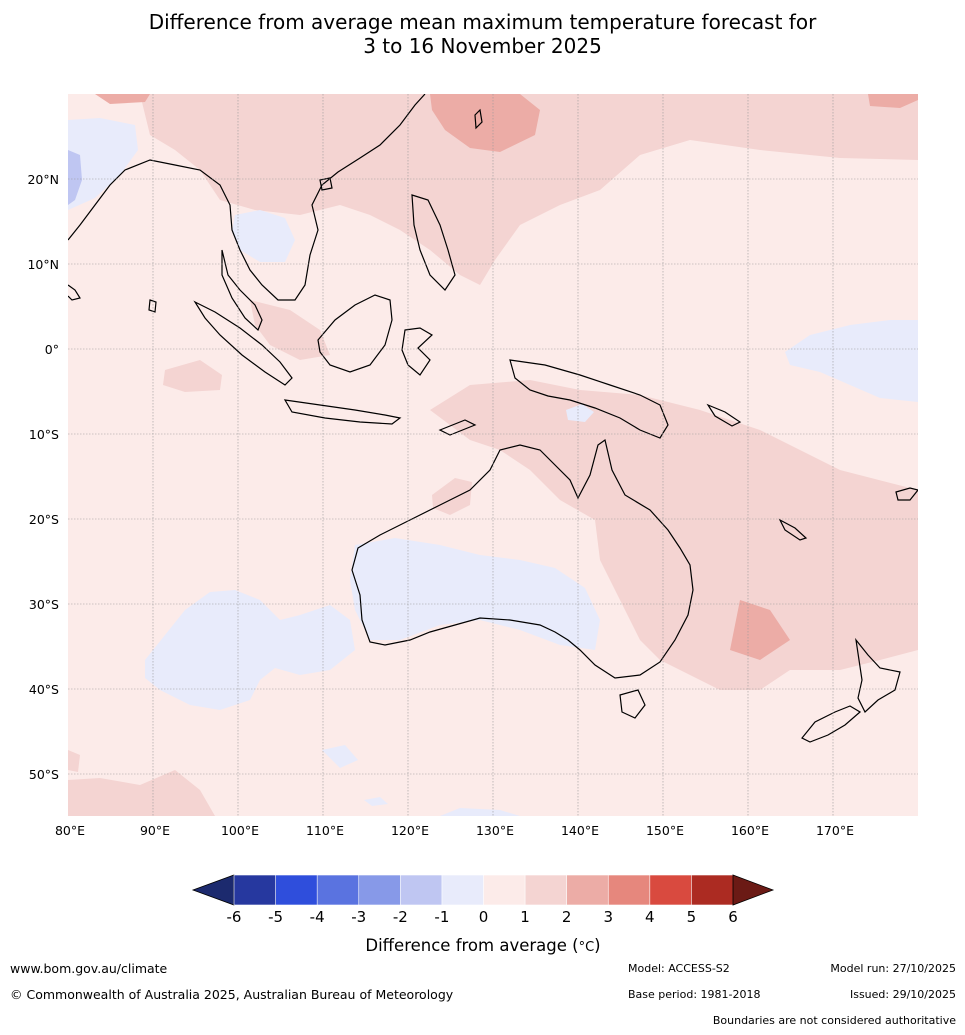 This screenshot has width=965, height=1035. Describe the element at coordinates (893, 101) in the screenshot. I see `anomaly-region-hot-pacific` at that location.